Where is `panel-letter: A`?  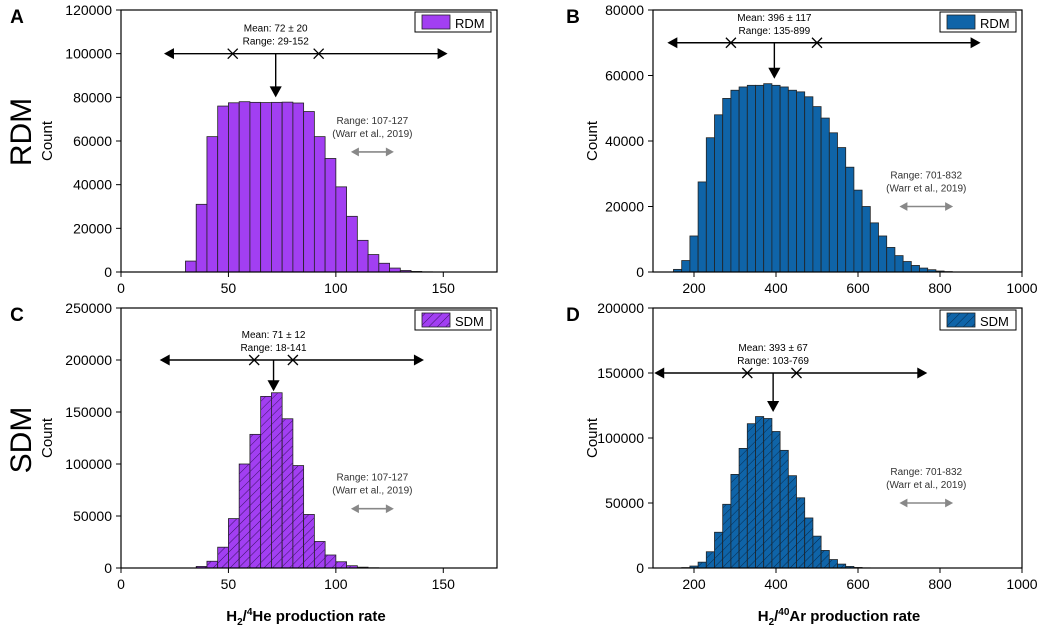
panel-letter: A is located at coordinates (17, 17).